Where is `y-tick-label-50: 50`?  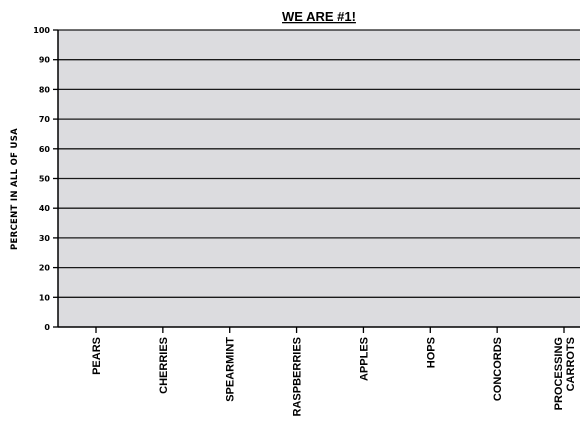
y-tick-label-50: 50 is located at coordinates (45, 179).